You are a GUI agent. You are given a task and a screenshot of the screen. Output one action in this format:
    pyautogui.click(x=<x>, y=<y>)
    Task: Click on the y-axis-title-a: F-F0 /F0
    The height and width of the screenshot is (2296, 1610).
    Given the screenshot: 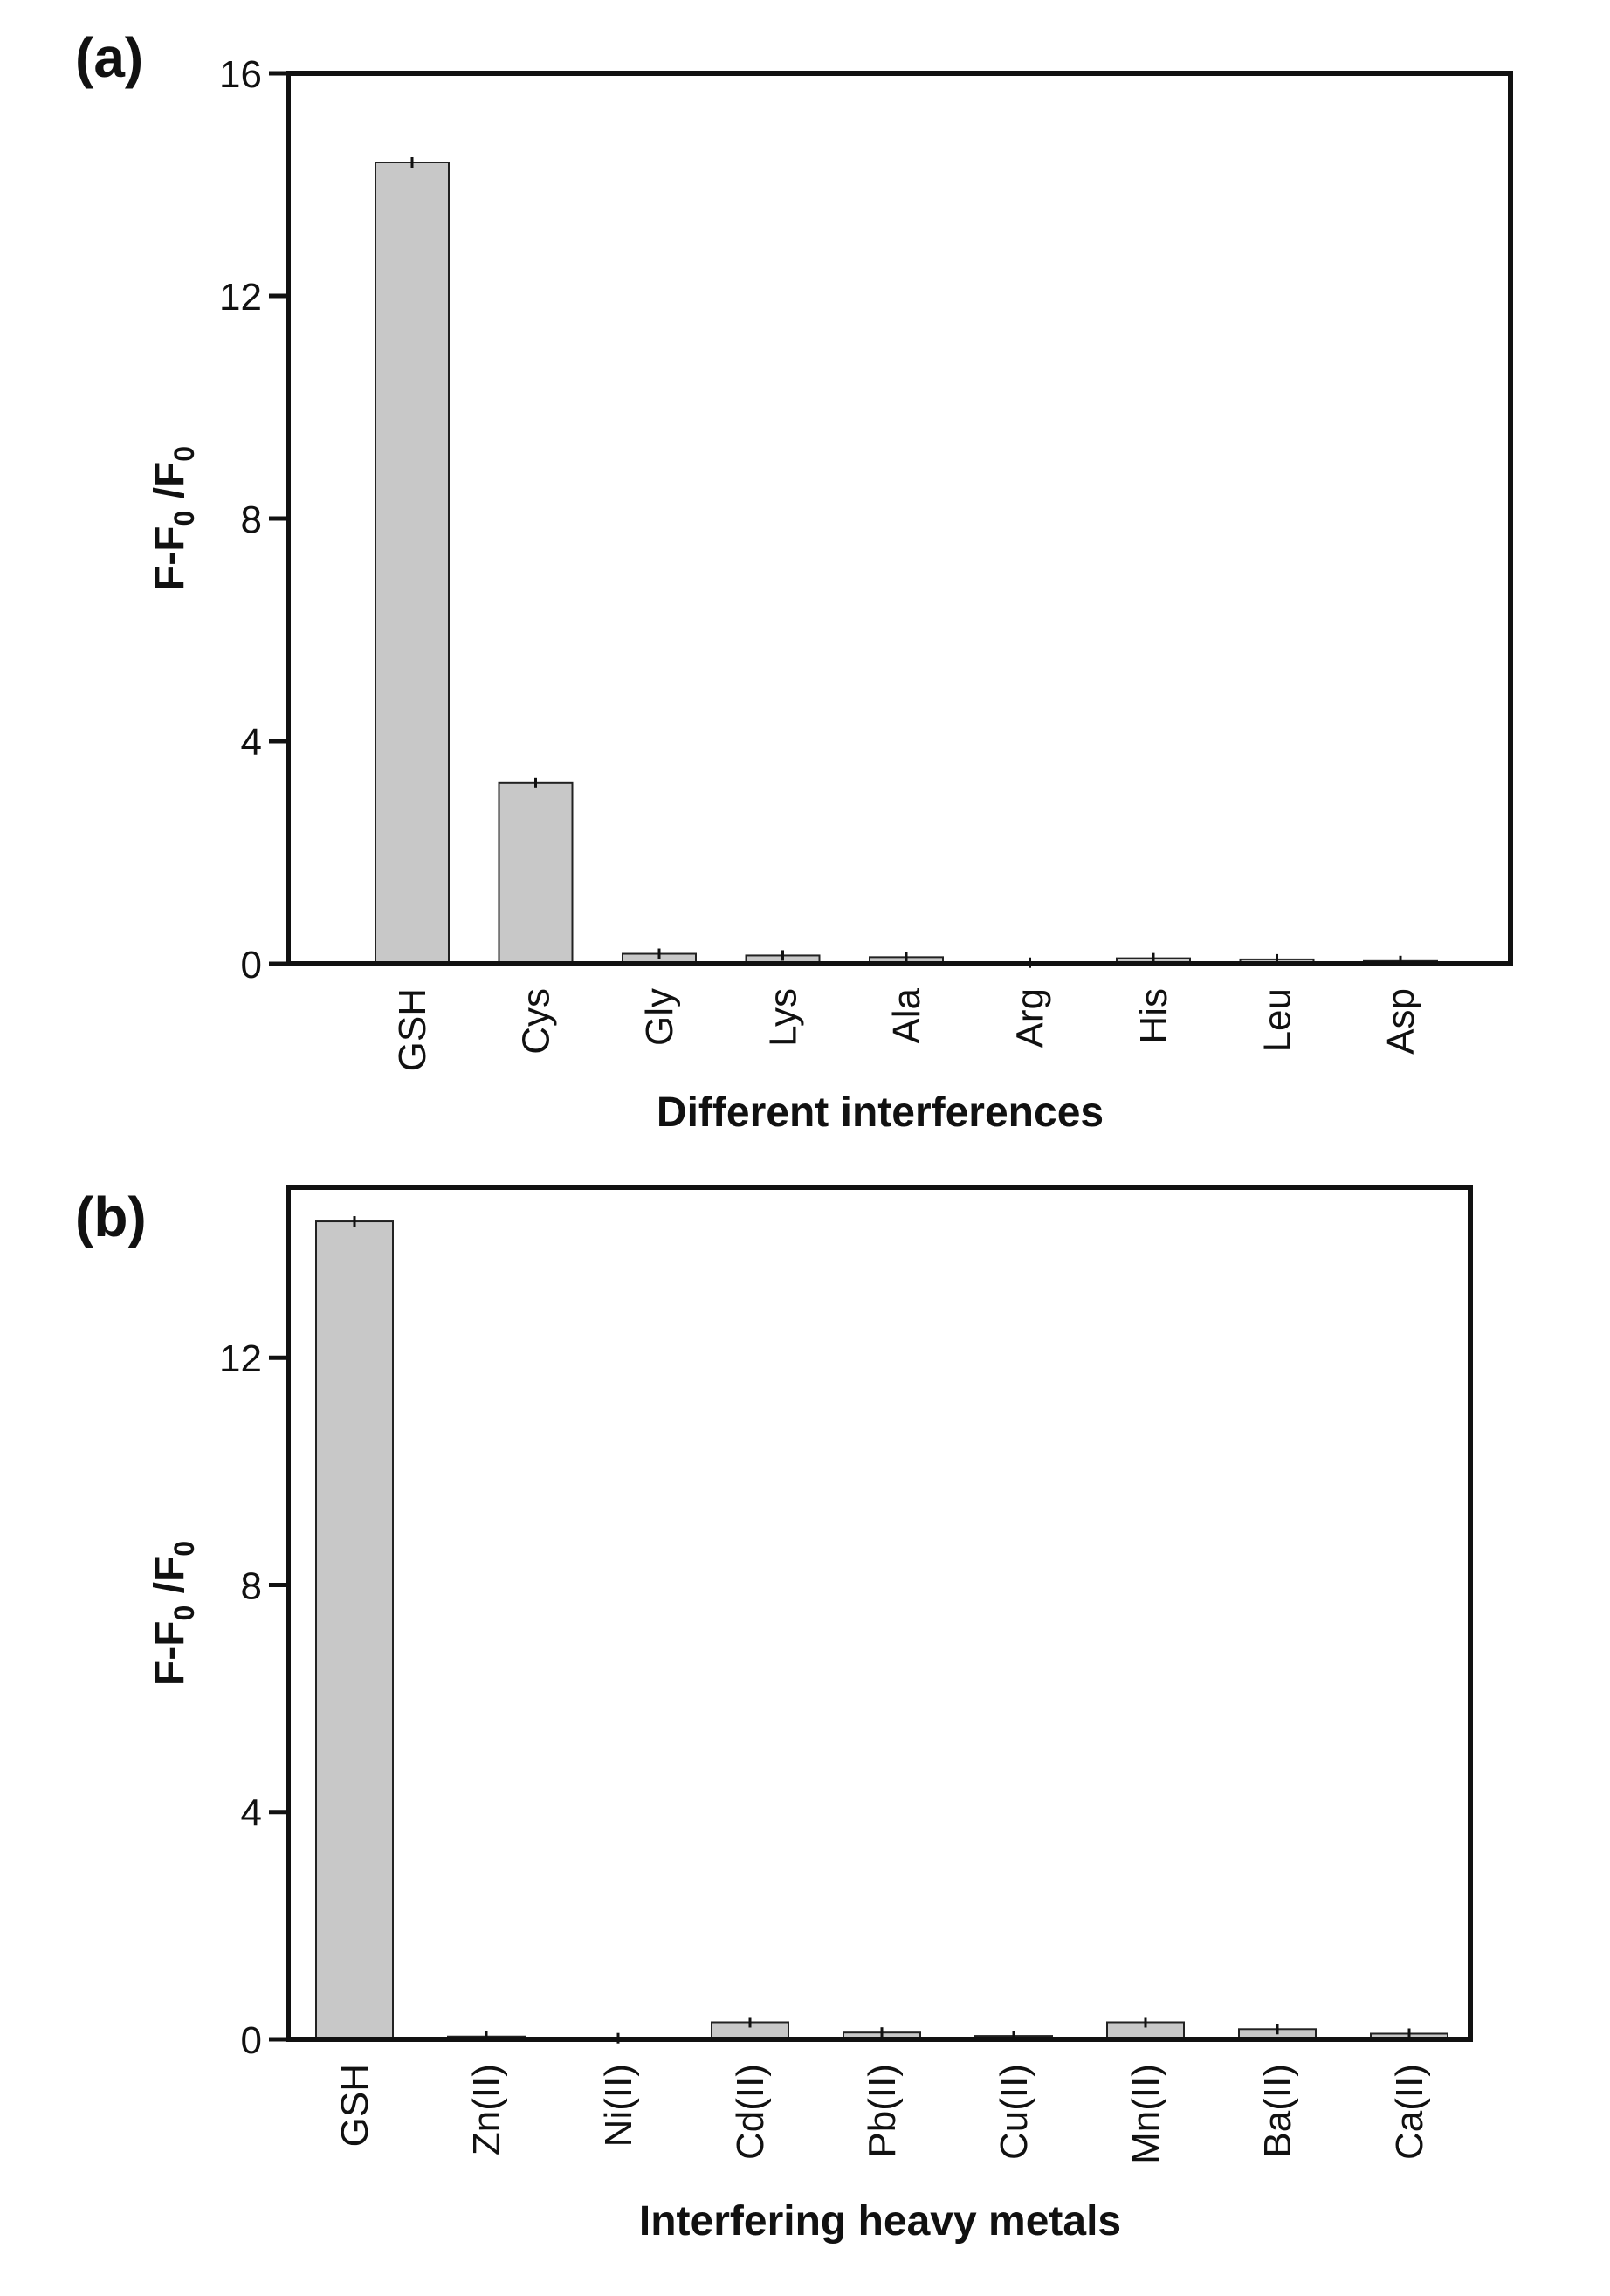 What is the action you would take?
    pyautogui.click(x=173, y=518)
    